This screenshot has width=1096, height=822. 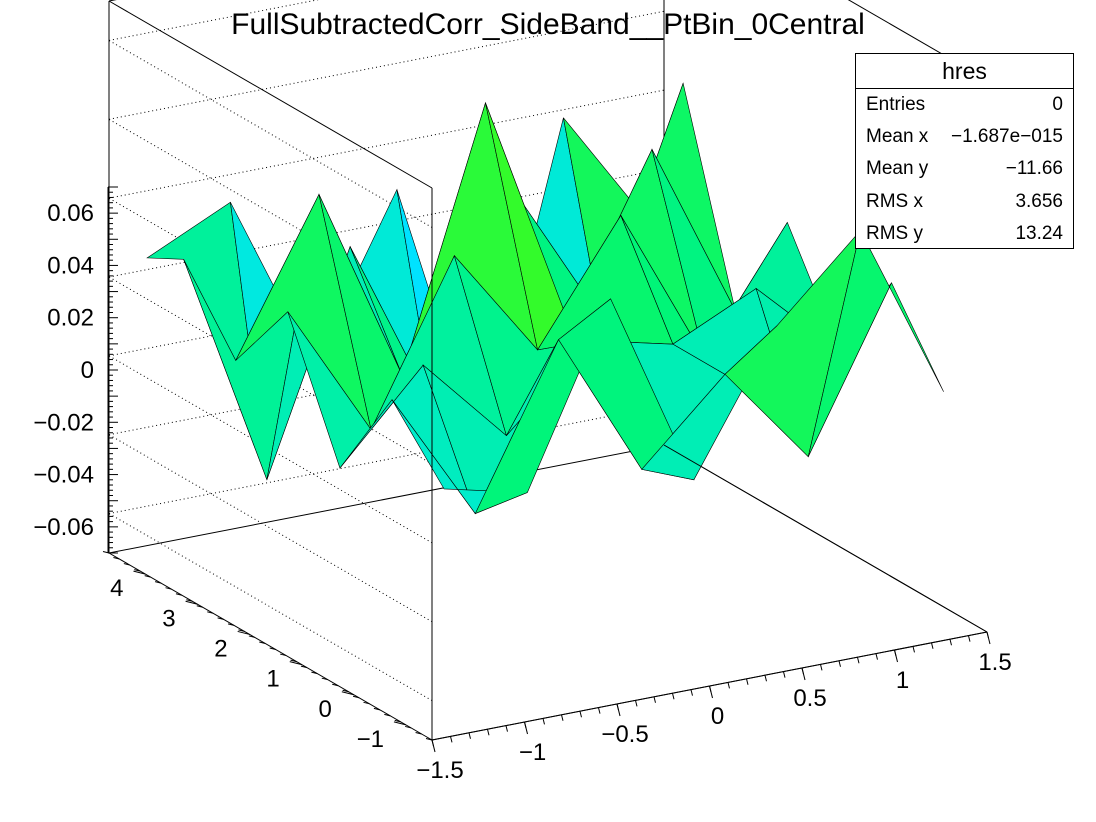 What do you see at coordinates (1039, 233) in the screenshot?
I see `stats-value: 13.24` at bounding box center [1039, 233].